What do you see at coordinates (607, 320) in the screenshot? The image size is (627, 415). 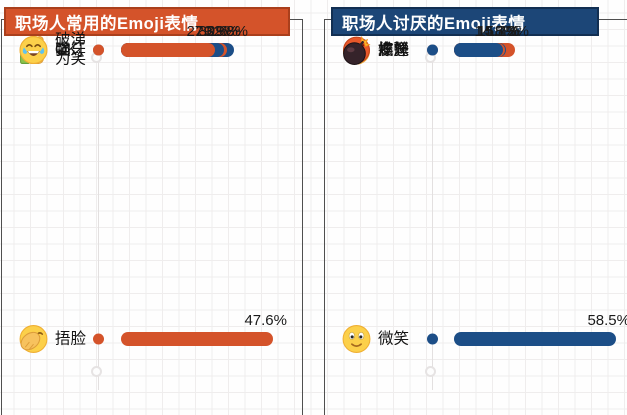 I see `value-label: 58.5%` at bounding box center [607, 320].